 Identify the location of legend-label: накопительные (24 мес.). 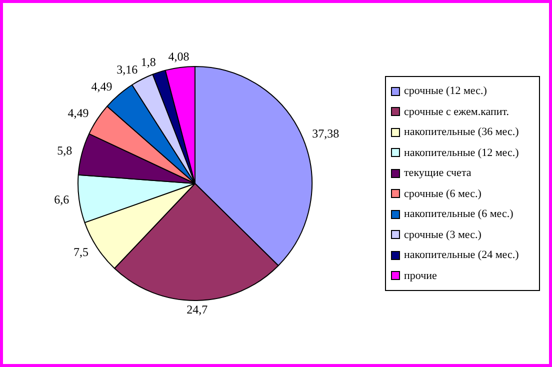
(461, 255).